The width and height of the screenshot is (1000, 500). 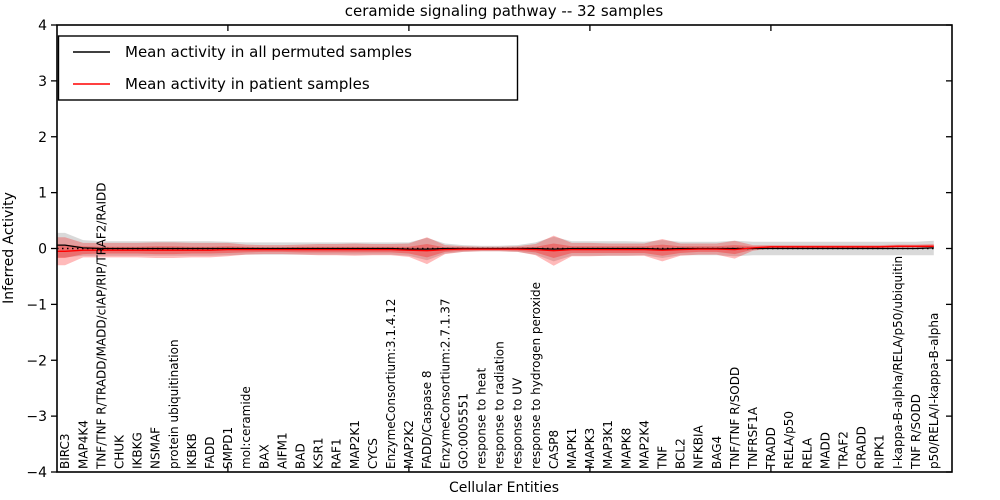 What do you see at coordinates (681, 453) in the screenshot?
I see `x-tick-label: BCL2` at bounding box center [681, 453].